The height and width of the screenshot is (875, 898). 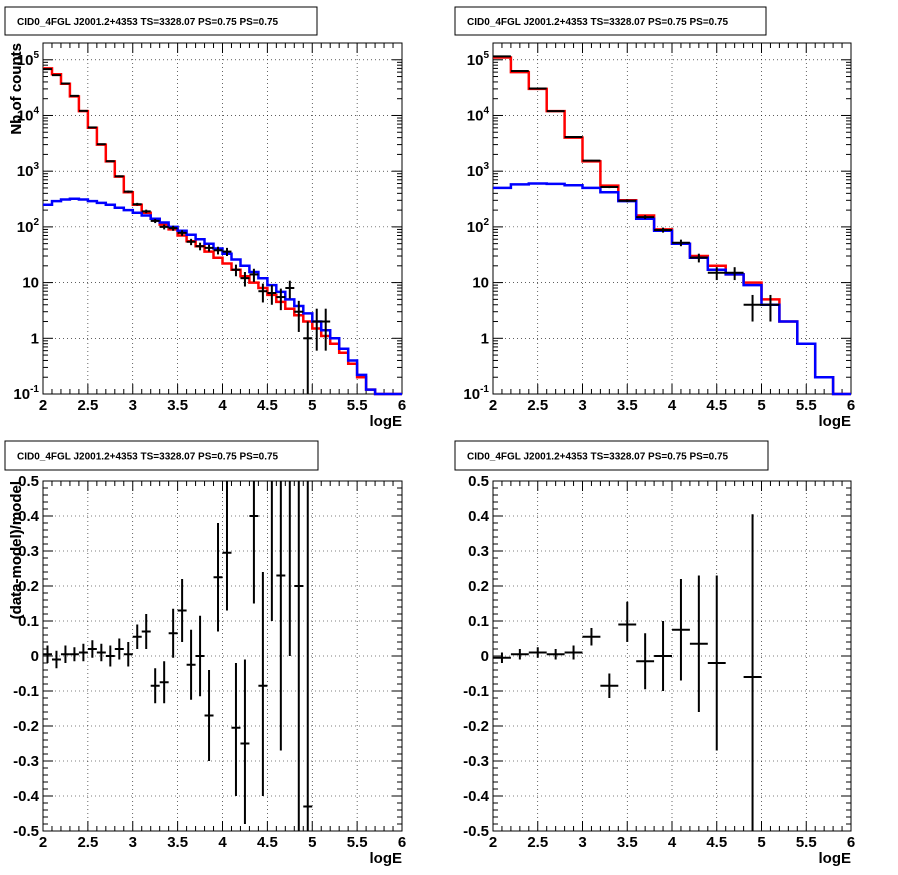 I want to click on y-axis-title: (data-model)/model, so click(x=16, y=550).